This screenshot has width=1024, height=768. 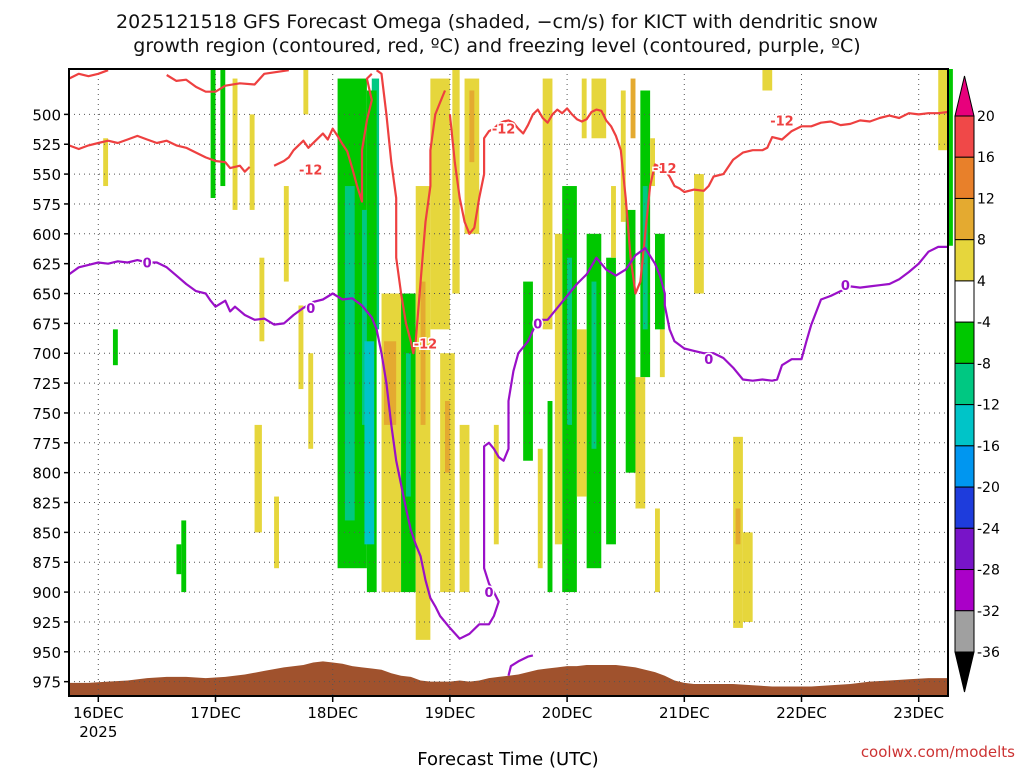 I want to click on colorbar-label: -12, so click(x=988, y=406).